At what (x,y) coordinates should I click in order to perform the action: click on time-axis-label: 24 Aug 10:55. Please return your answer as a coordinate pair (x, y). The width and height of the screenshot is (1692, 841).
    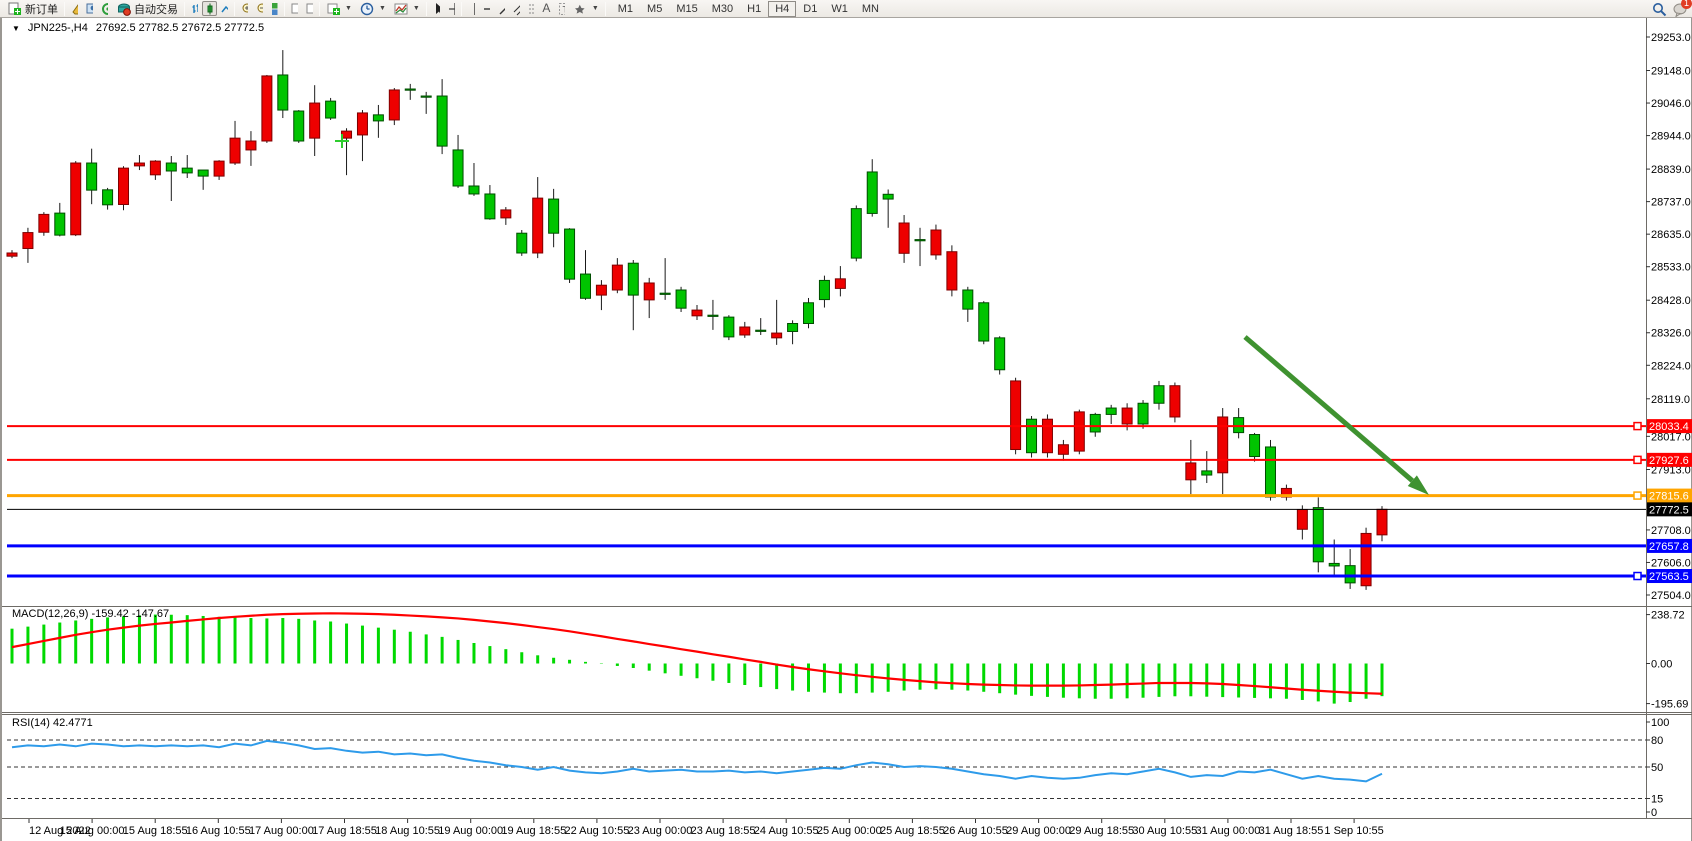
    Looking at the image, I should click on (786, 831).